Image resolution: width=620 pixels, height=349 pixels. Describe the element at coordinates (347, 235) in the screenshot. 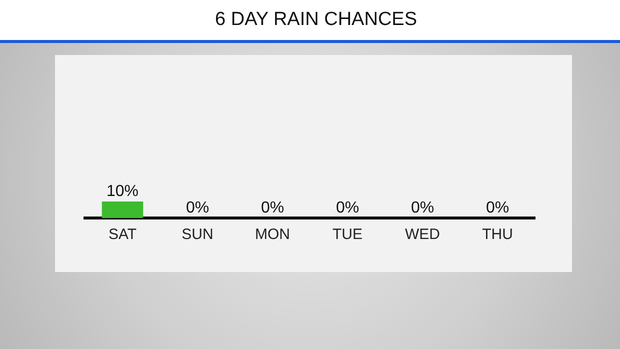

I see `x-tick-label: TUE` at that location.